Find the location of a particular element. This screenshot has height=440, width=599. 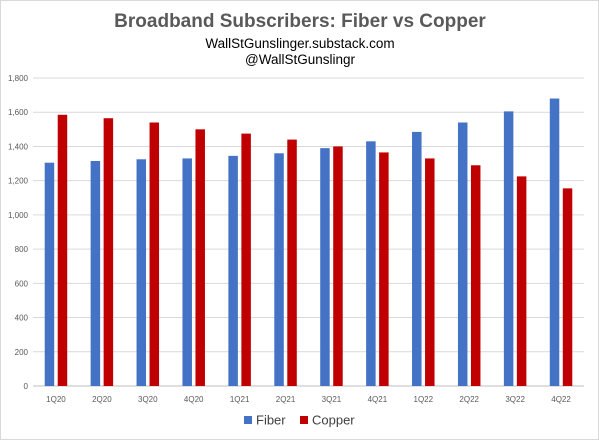

x-tick-label: 3Q20 is located at coordinates (148, 399).